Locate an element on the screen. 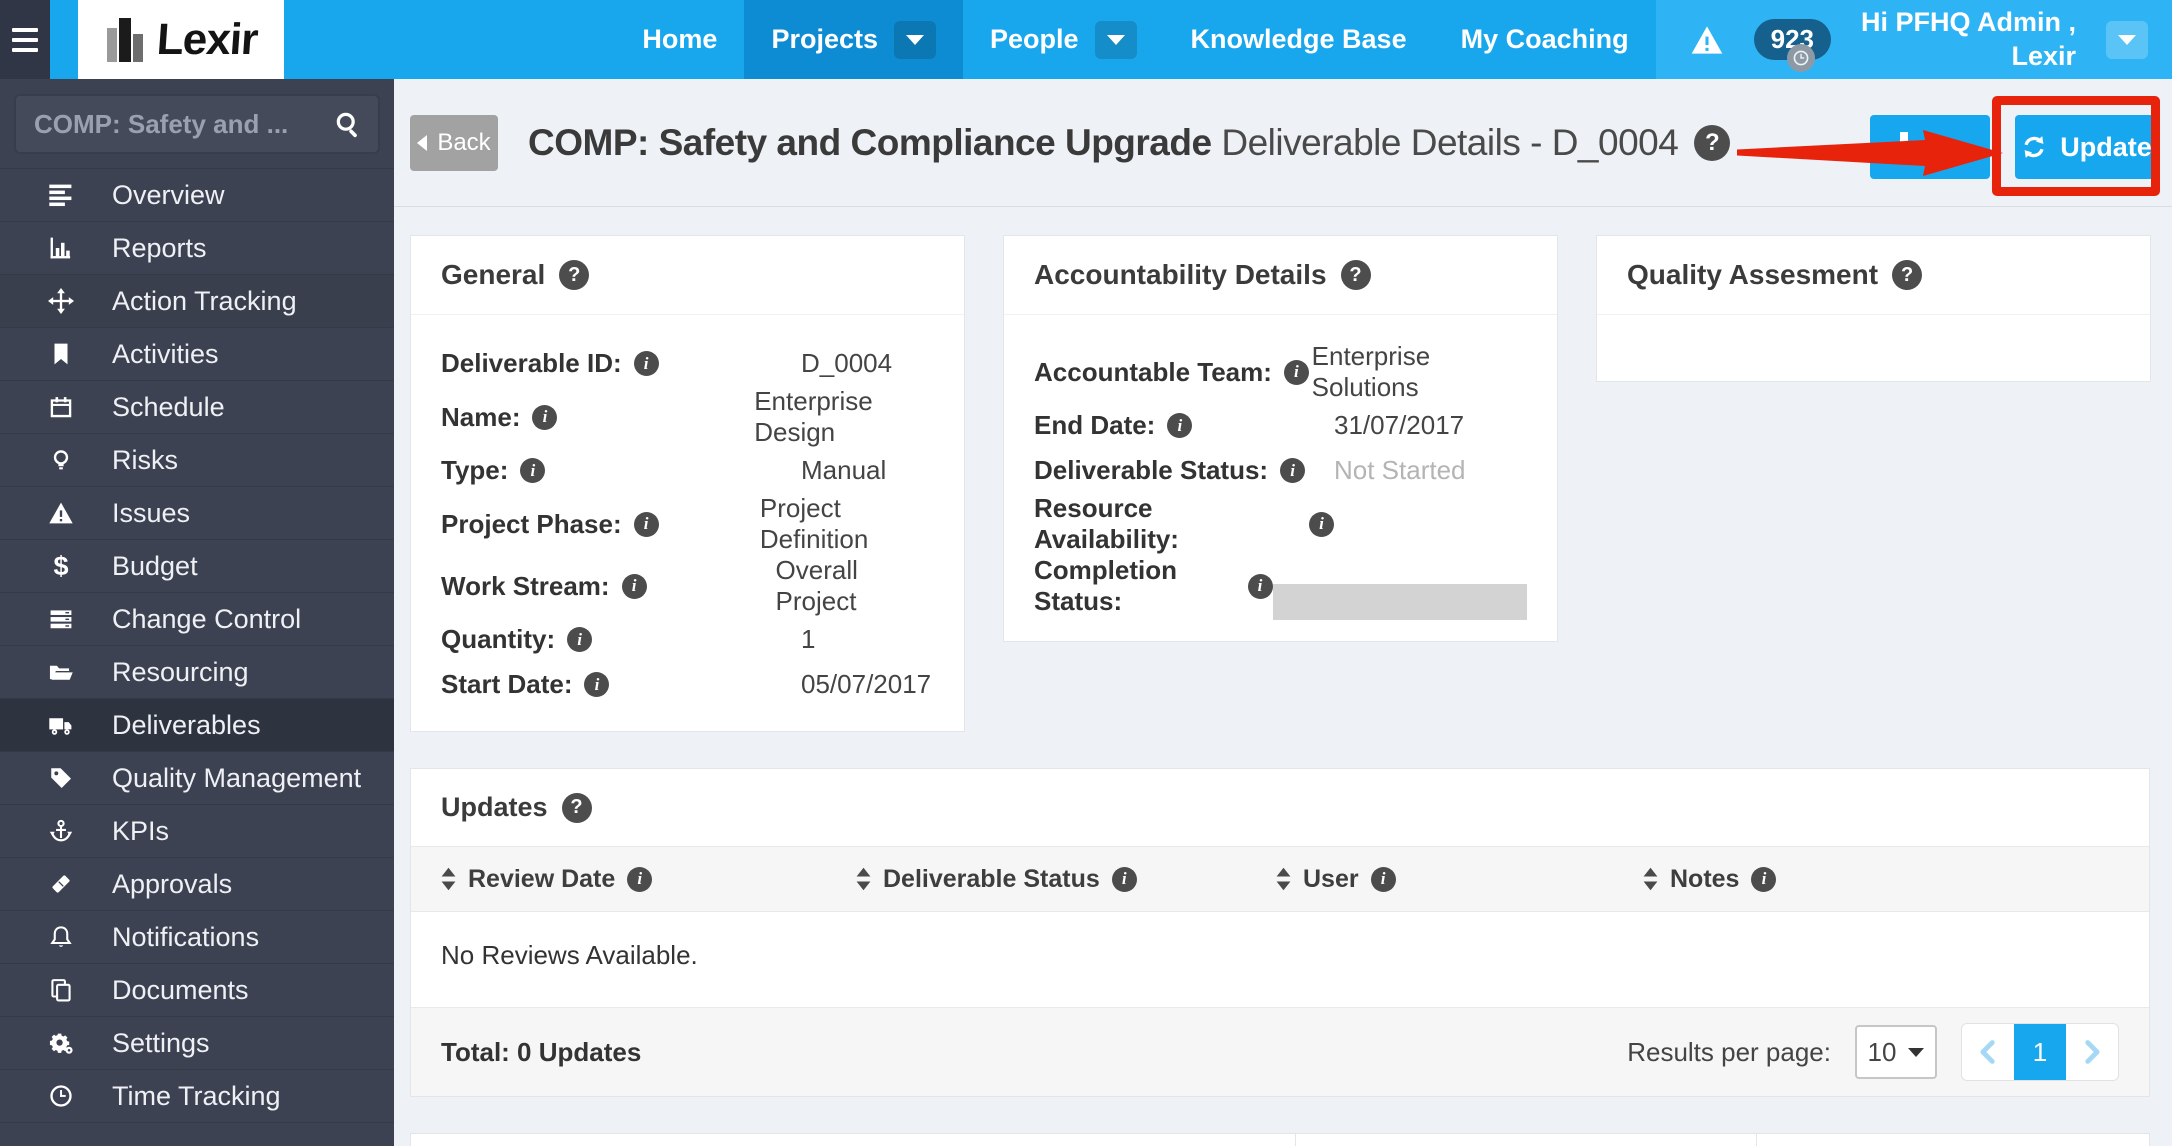 The height and width of the screenshot is (1146, 2172). quality-assessment-panel: Quality Assesment? is located at coordinates (1873, 308).